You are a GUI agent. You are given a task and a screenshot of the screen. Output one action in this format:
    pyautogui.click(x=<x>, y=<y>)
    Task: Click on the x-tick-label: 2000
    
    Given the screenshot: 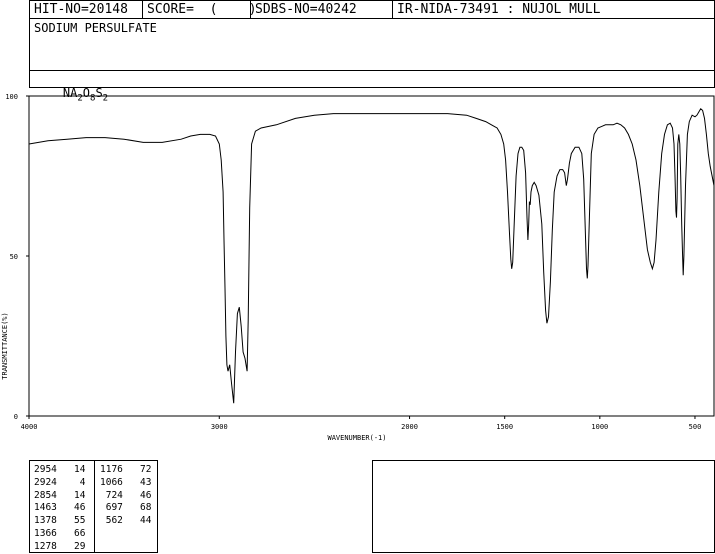 What is the action you would take?
    pyautogui.click(x=409, y=427)
    